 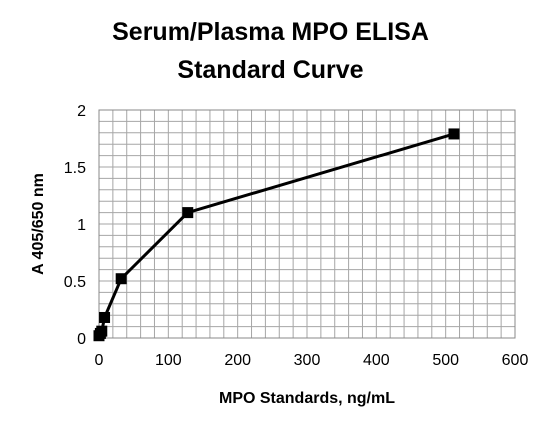 What do you see at coordinates (168, 360) in the screenshot?
I see `x-tick-label: 100` at bounding box center [168, 360].